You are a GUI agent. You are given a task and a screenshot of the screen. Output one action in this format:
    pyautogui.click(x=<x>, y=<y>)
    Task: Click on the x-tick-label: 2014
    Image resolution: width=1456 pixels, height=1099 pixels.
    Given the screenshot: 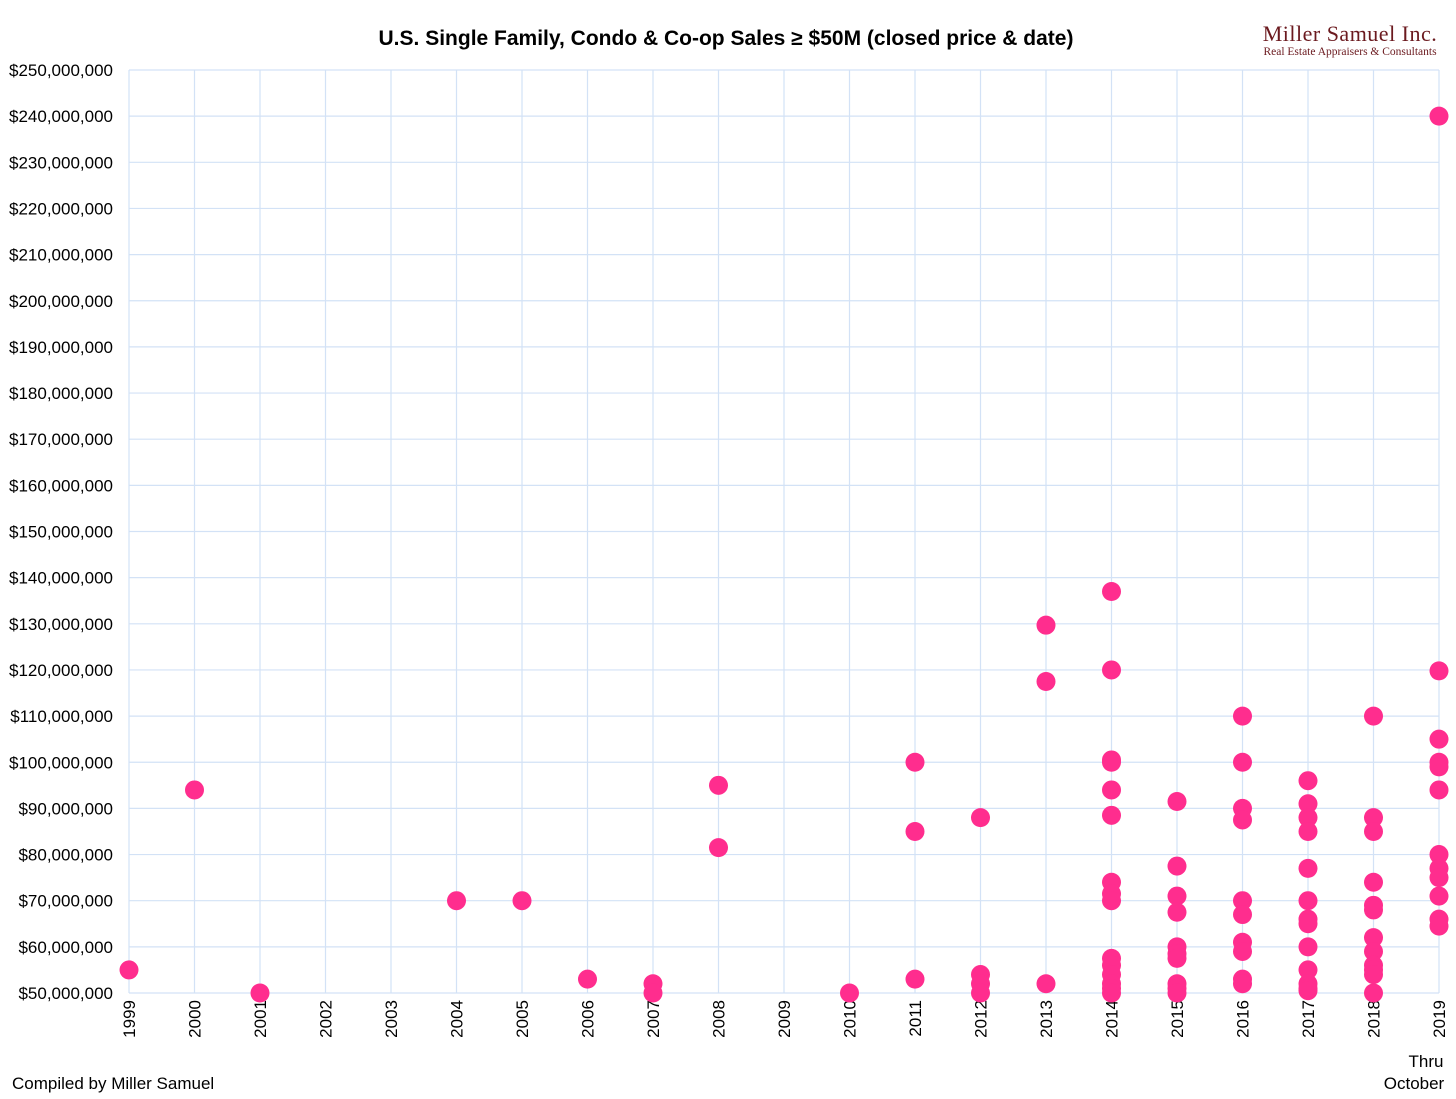 What is the action you would take?
    pyautogui.click(x=1112, y=1019)
    